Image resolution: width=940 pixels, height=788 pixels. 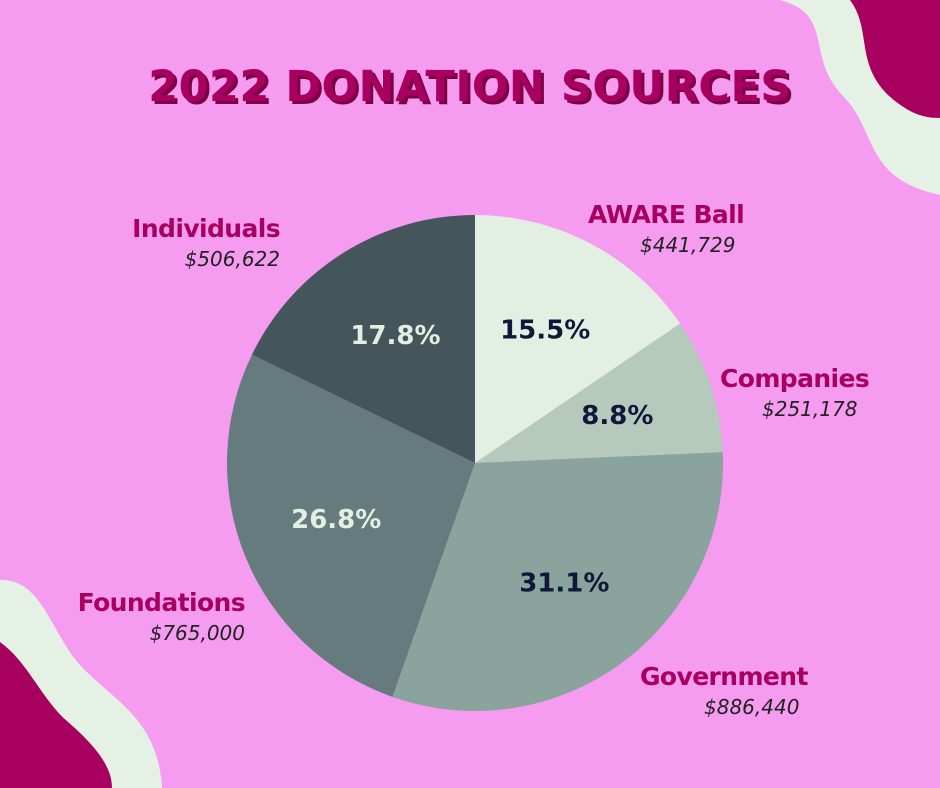 What do you see at coordinates (795, 378) in the screenshot?
I see `legend-label-companies: Companies` at bounding box center [795, 378].